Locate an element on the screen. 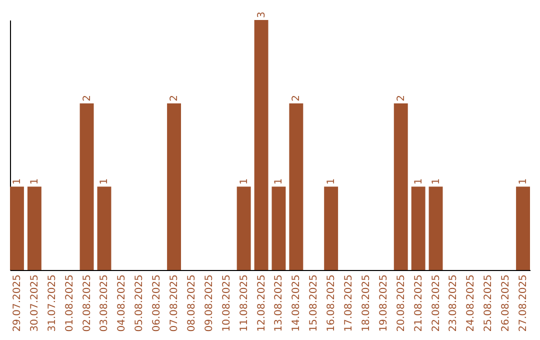  x-tick-label: 17.08.2025 is located at coordinates (349, 303).